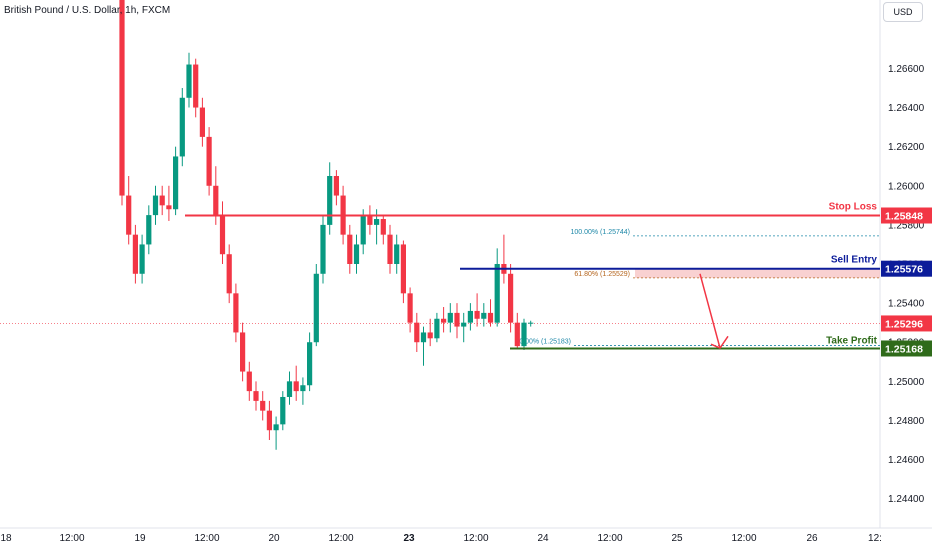 Image resolution: width=932 pixels, height=550 pixels. I want to click on arrow-shaft, so click(710, 311).